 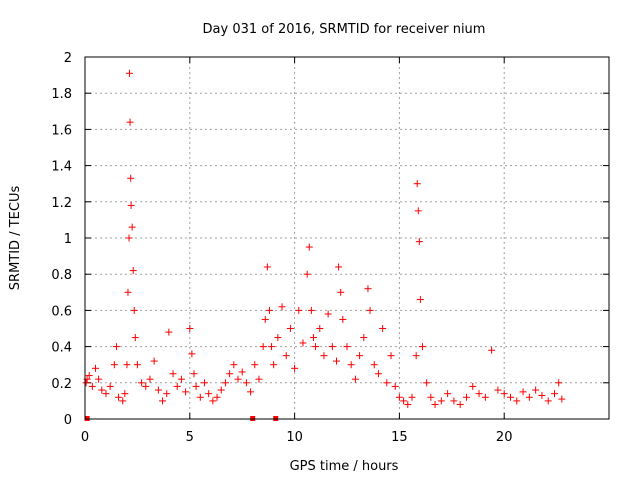 What do you see at coordinates (344, 466) in the screenshot?
I see `x-axis-label: GPS time / hours` at bounding box center [344, 466].